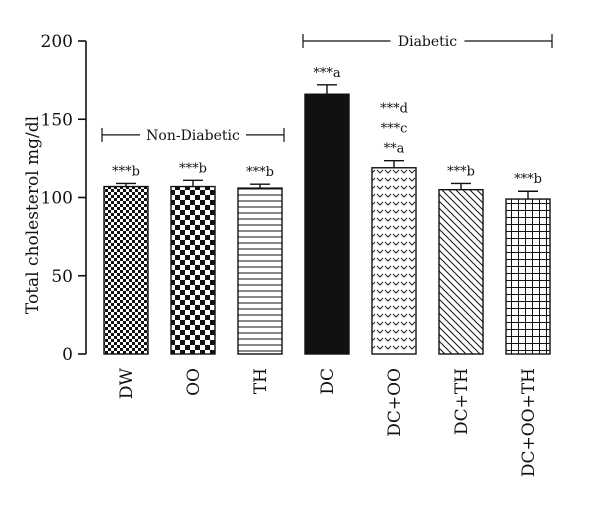 The width and height of the screenshot is (600, 512). I want to click on x-tick-label: DC, so click(328, 381).